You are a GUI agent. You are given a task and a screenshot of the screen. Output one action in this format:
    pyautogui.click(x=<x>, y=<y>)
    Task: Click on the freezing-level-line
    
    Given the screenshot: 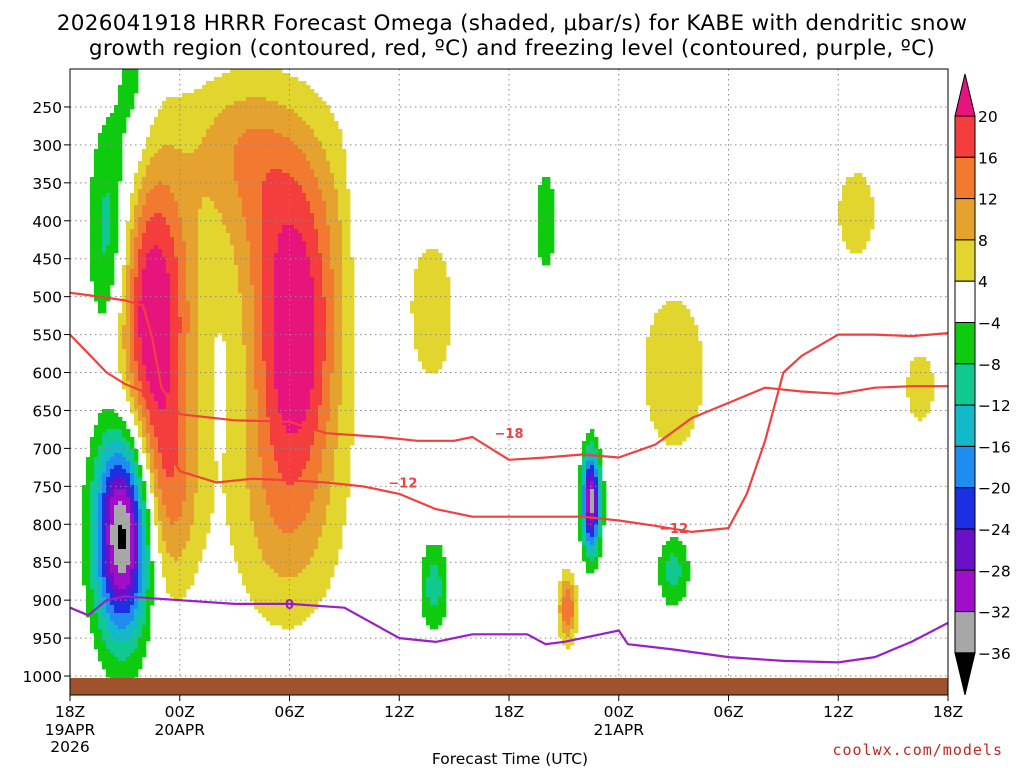 What is the action you would take?
    pyautogui.click(x=509, y=629)
    